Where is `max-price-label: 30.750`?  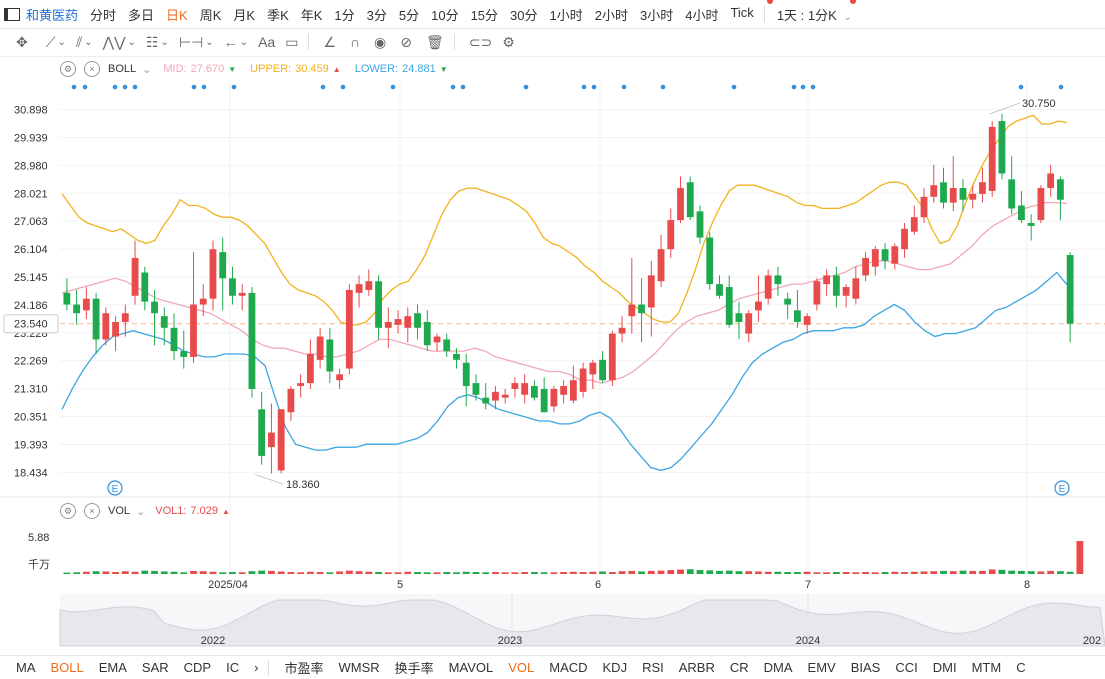 max-price-label: 30.750 is located at coordinates (1039, 104).